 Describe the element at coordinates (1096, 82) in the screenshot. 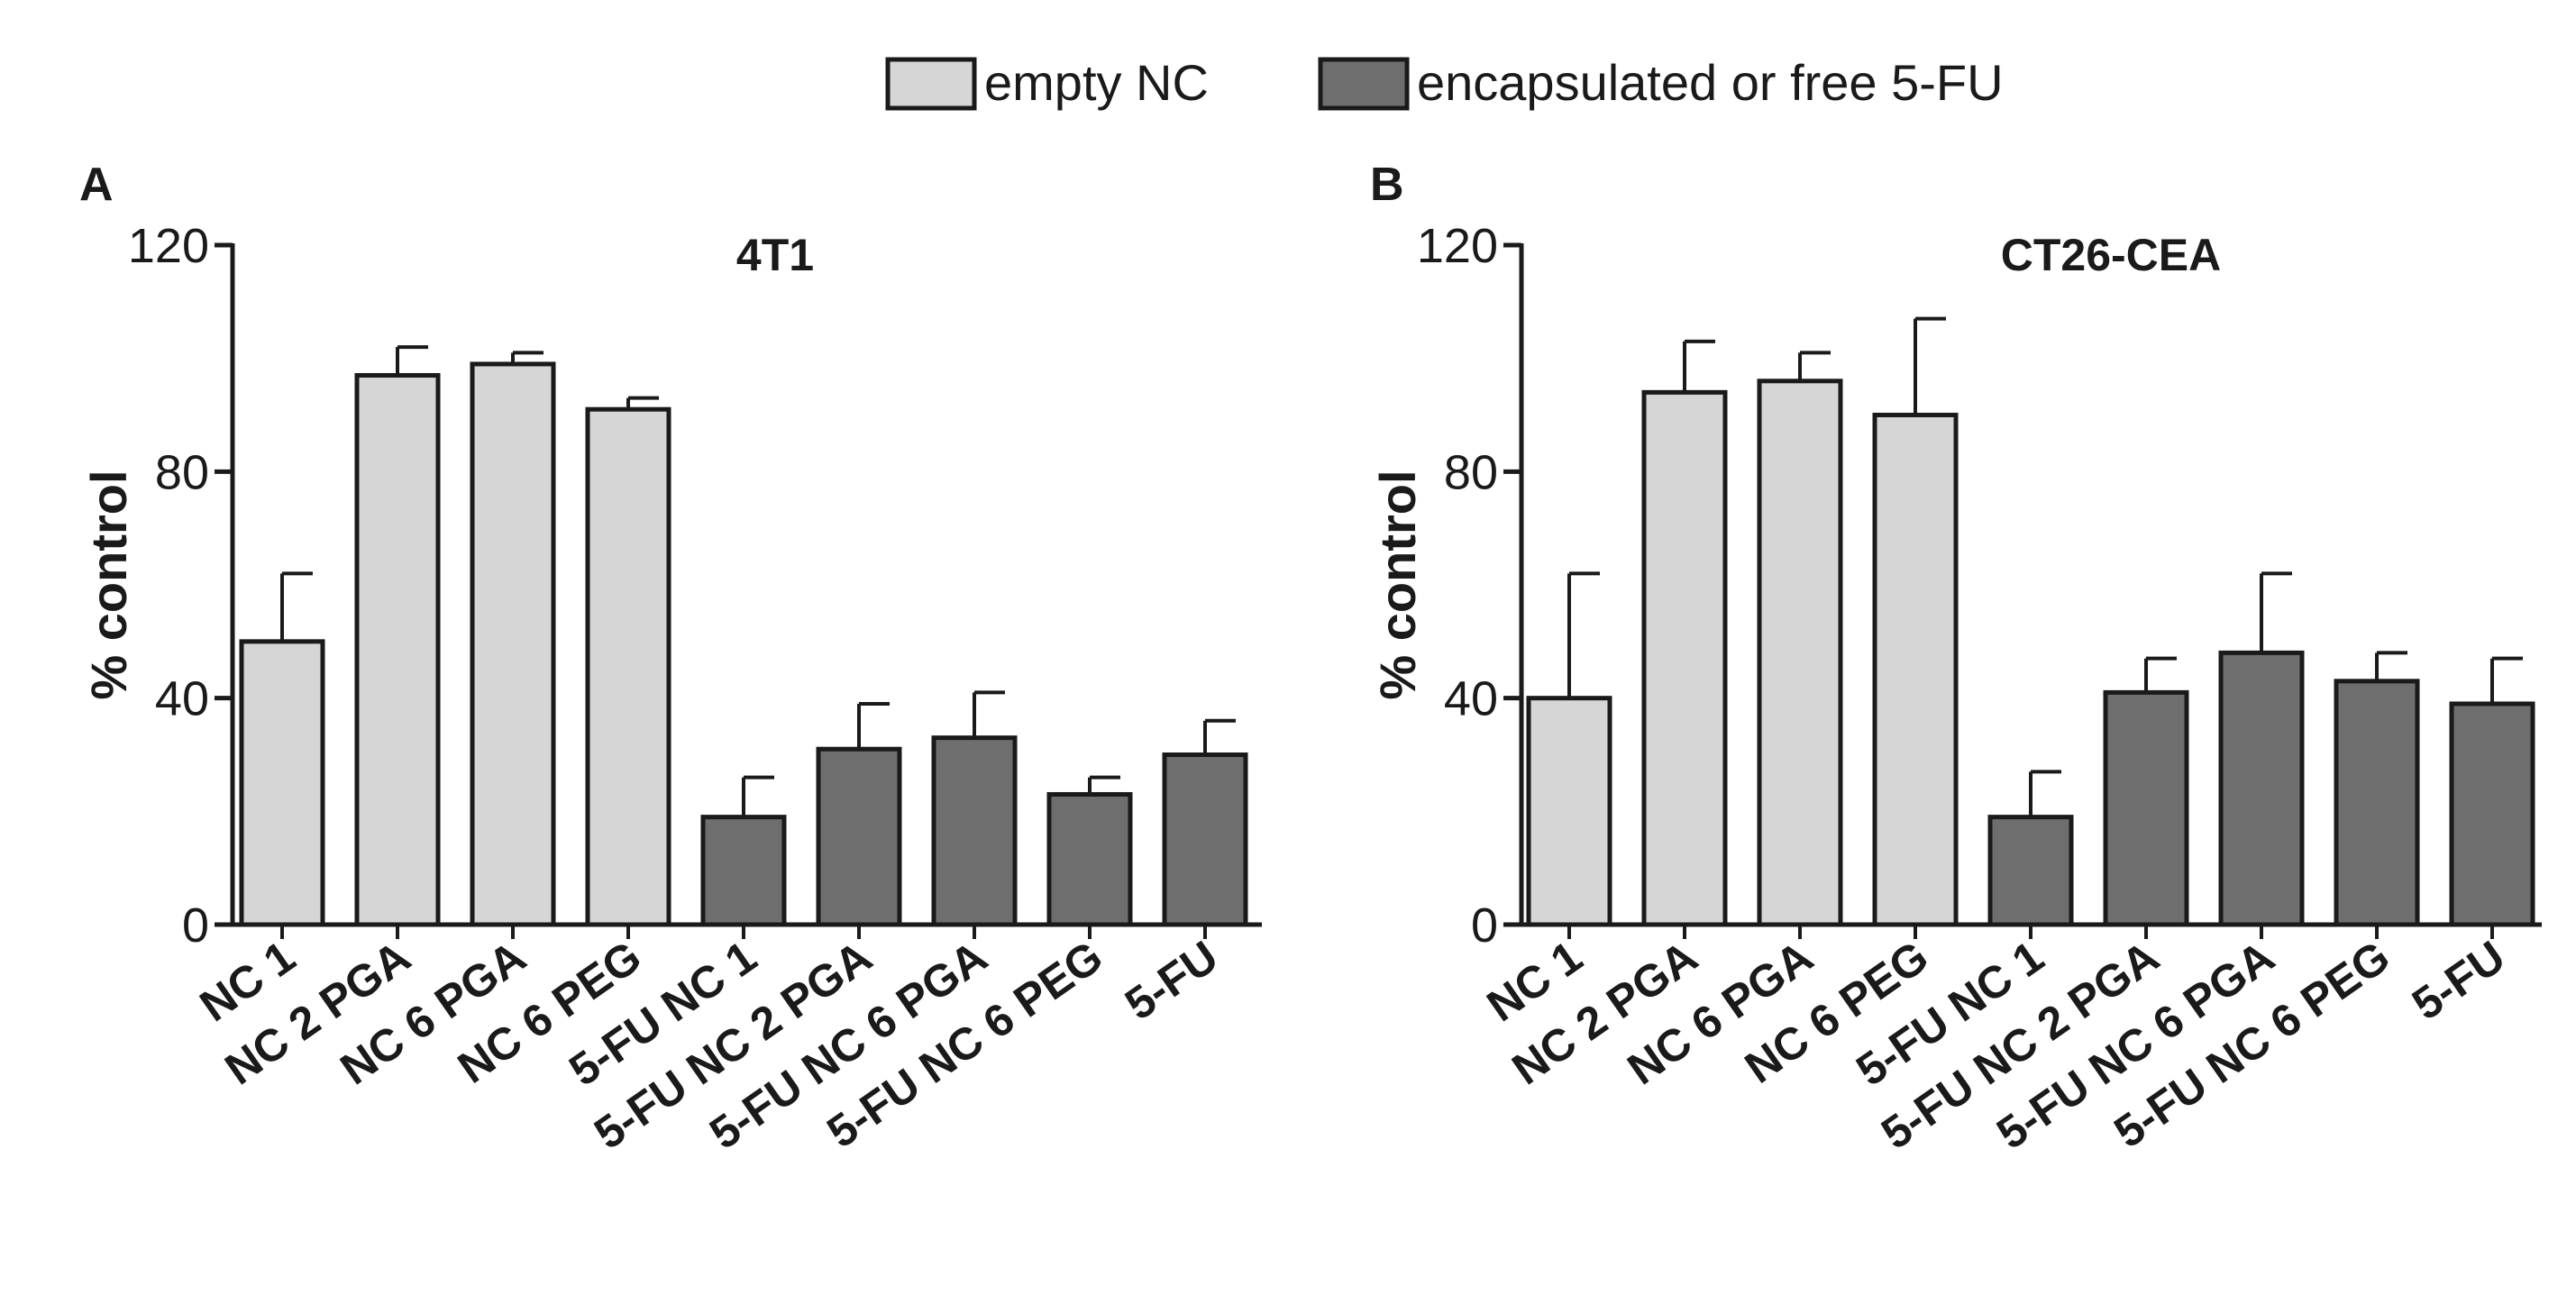

I see `legend-label-empty-nc: empty NC` at that location.